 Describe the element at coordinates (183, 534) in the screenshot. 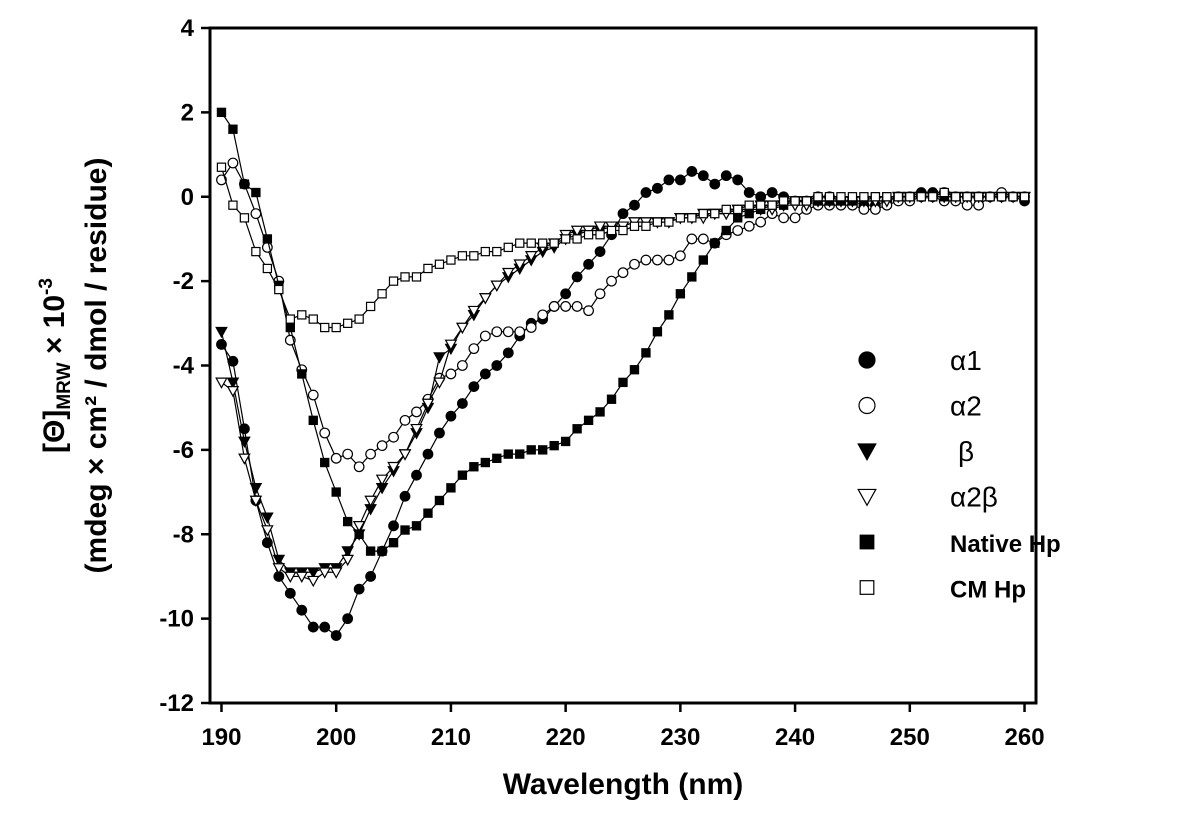

I see `y-tick-label: -8` at that location.